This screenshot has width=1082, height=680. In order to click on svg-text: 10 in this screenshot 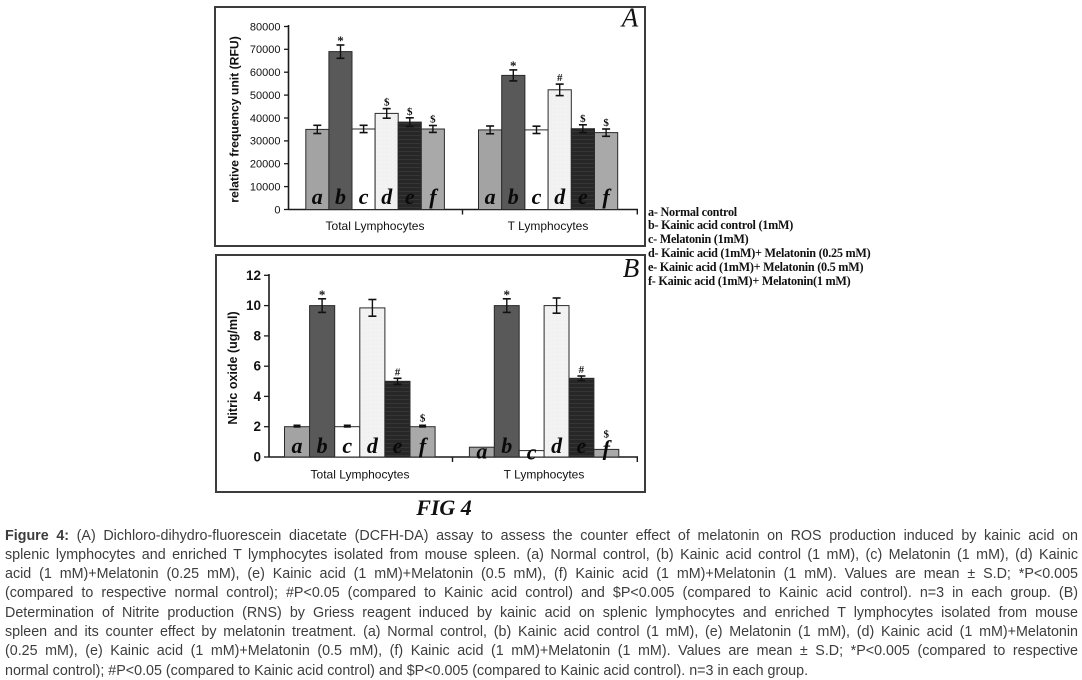, I will do `click(253, 305)`.